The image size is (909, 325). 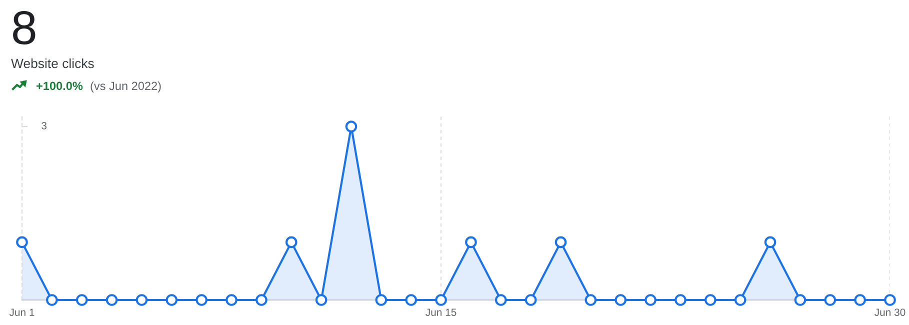 I want to click on y-tick-label: 3, so click(x=44, y=126).